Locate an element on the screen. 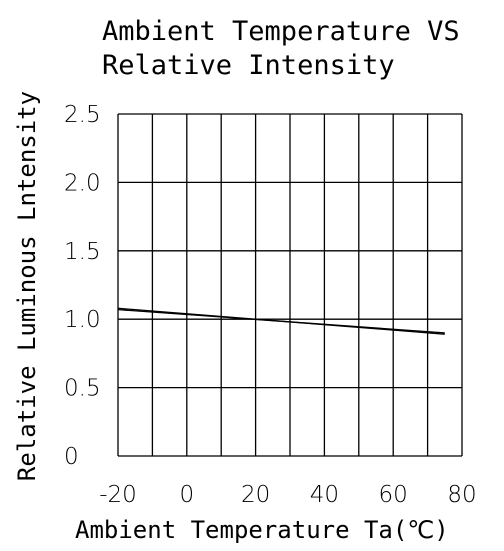 Image resolution: width=504 pixels, height=551 pixels. chart-title-line1: Ambient Temperature VS is located at coordinates (281, 31).